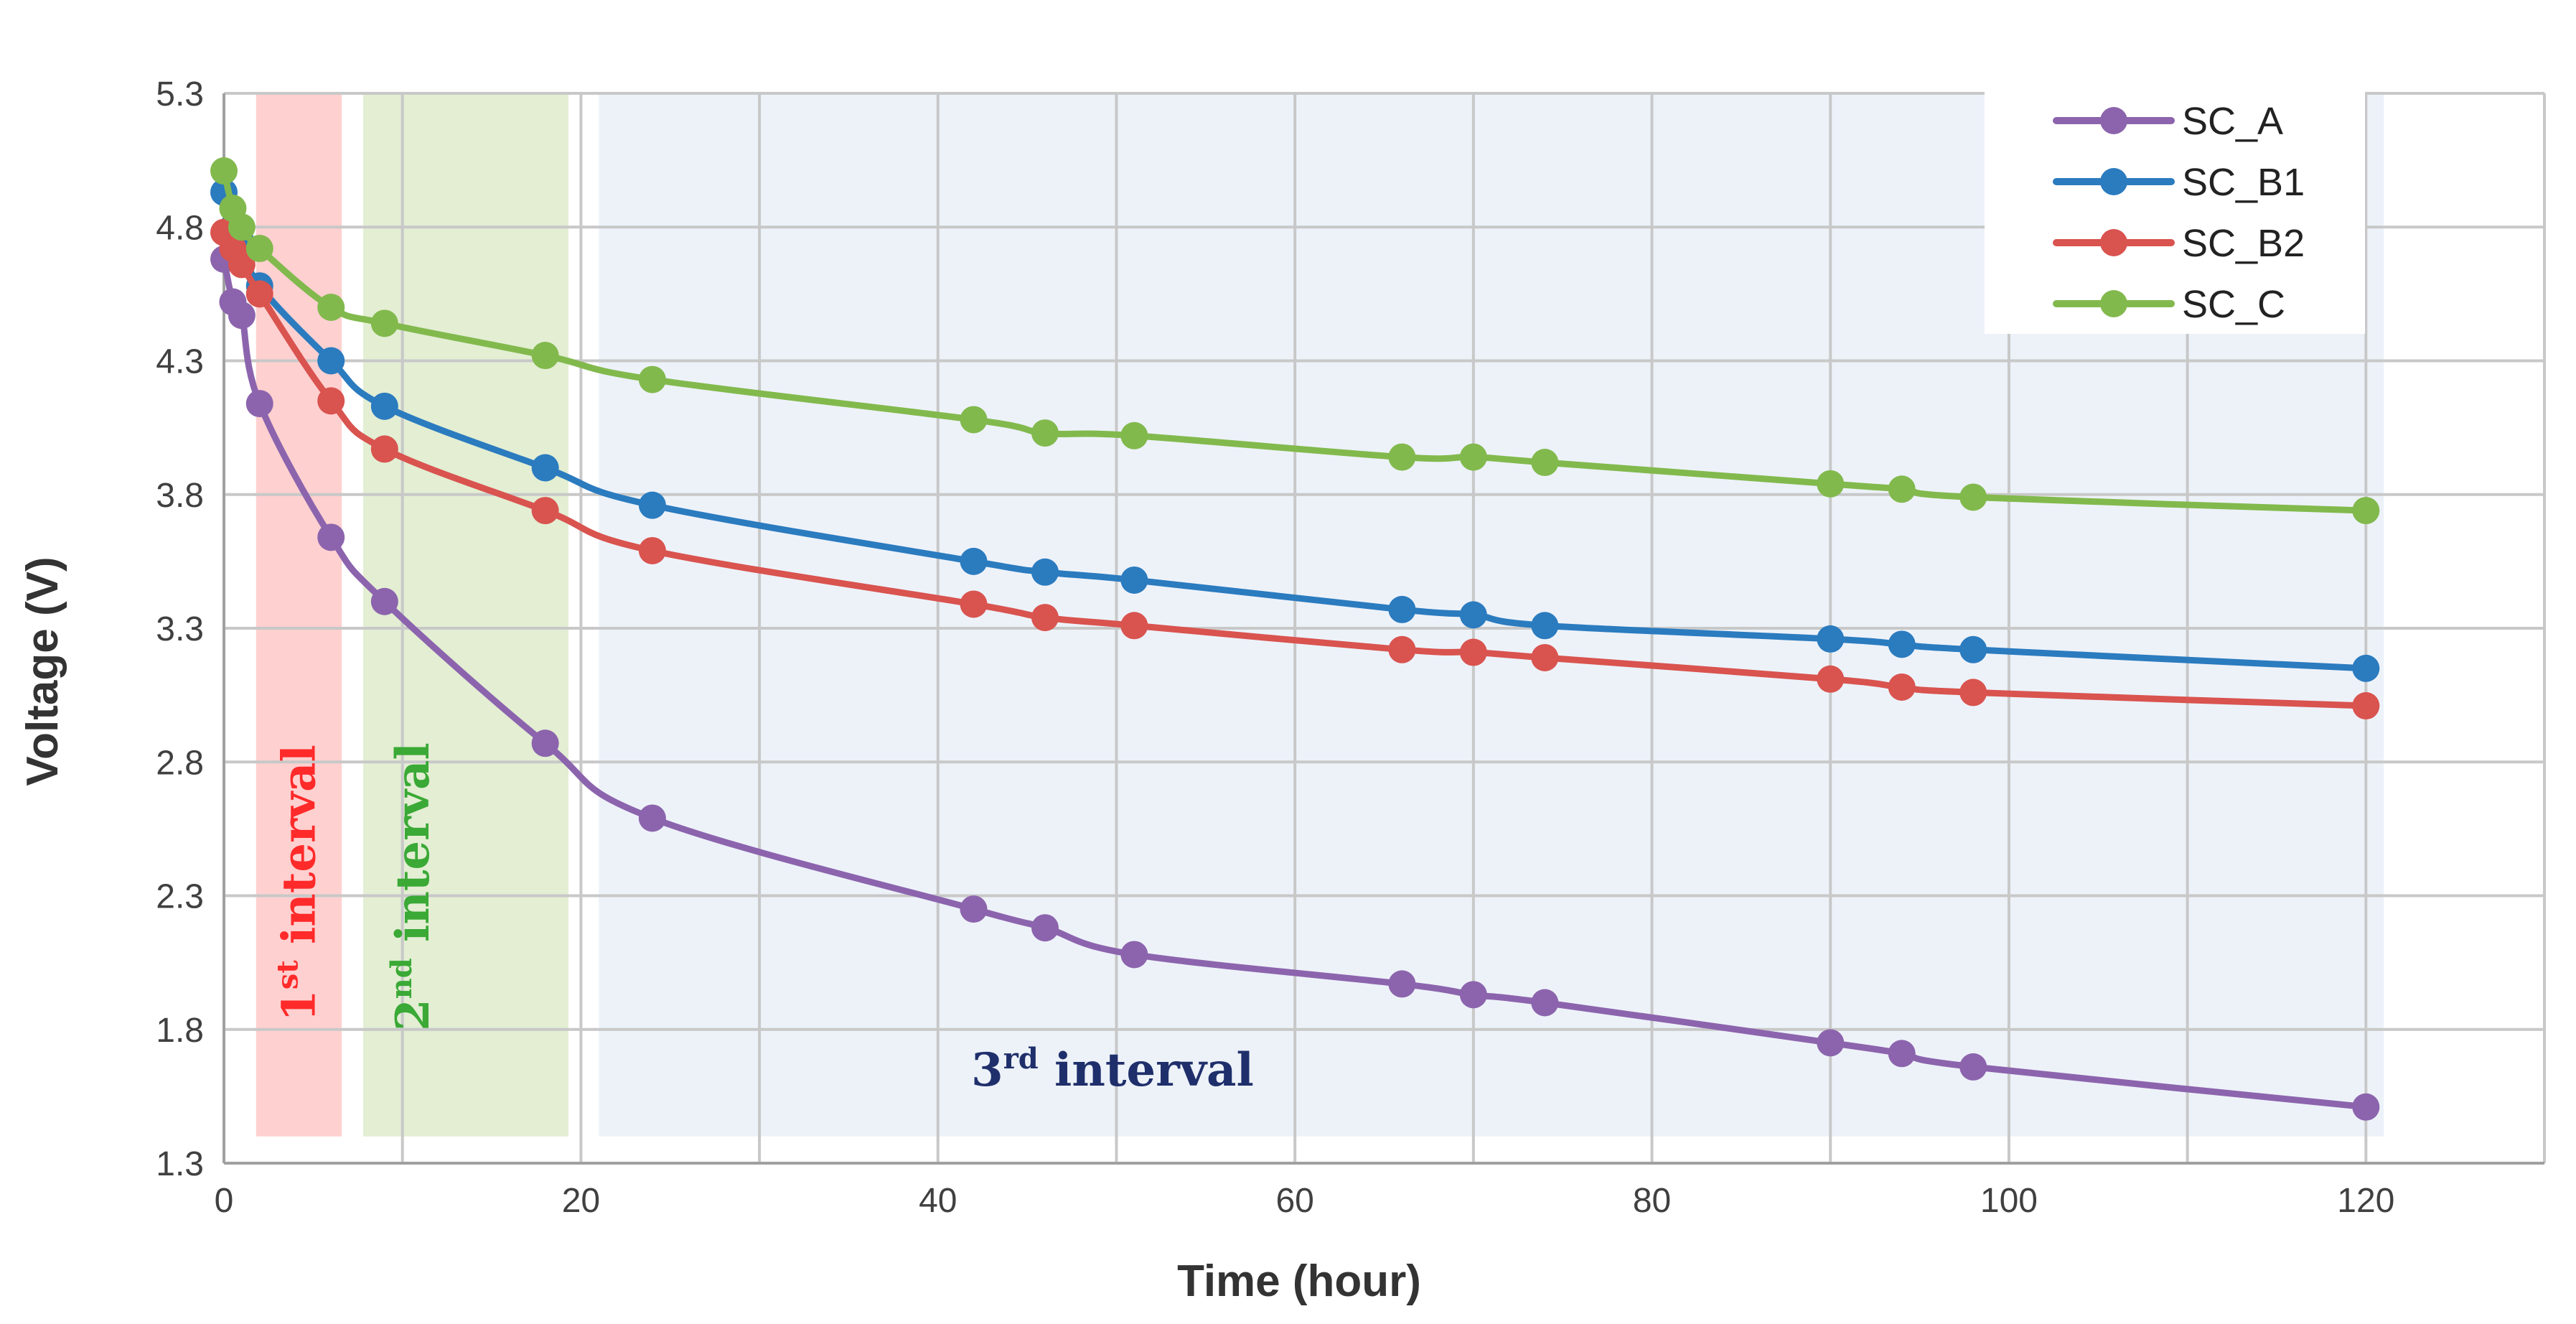 The height and width of the screenshot is (1324, 2576). I want to click on y-axis-title: Voltage (V), so click(43, 670).